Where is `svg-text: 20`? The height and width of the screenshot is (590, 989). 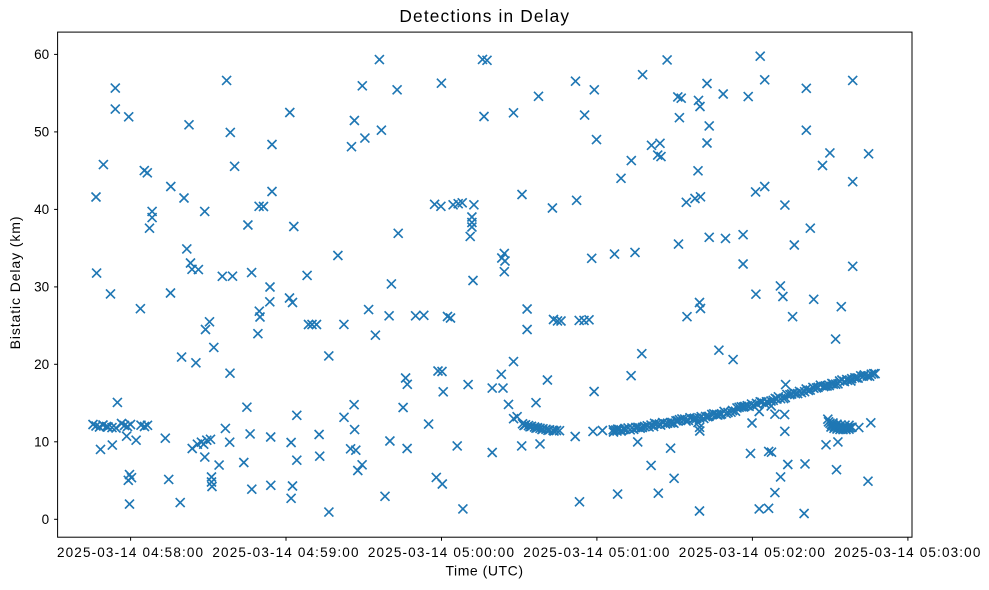 svg-text: 20 is located at coordinates (41, 364).